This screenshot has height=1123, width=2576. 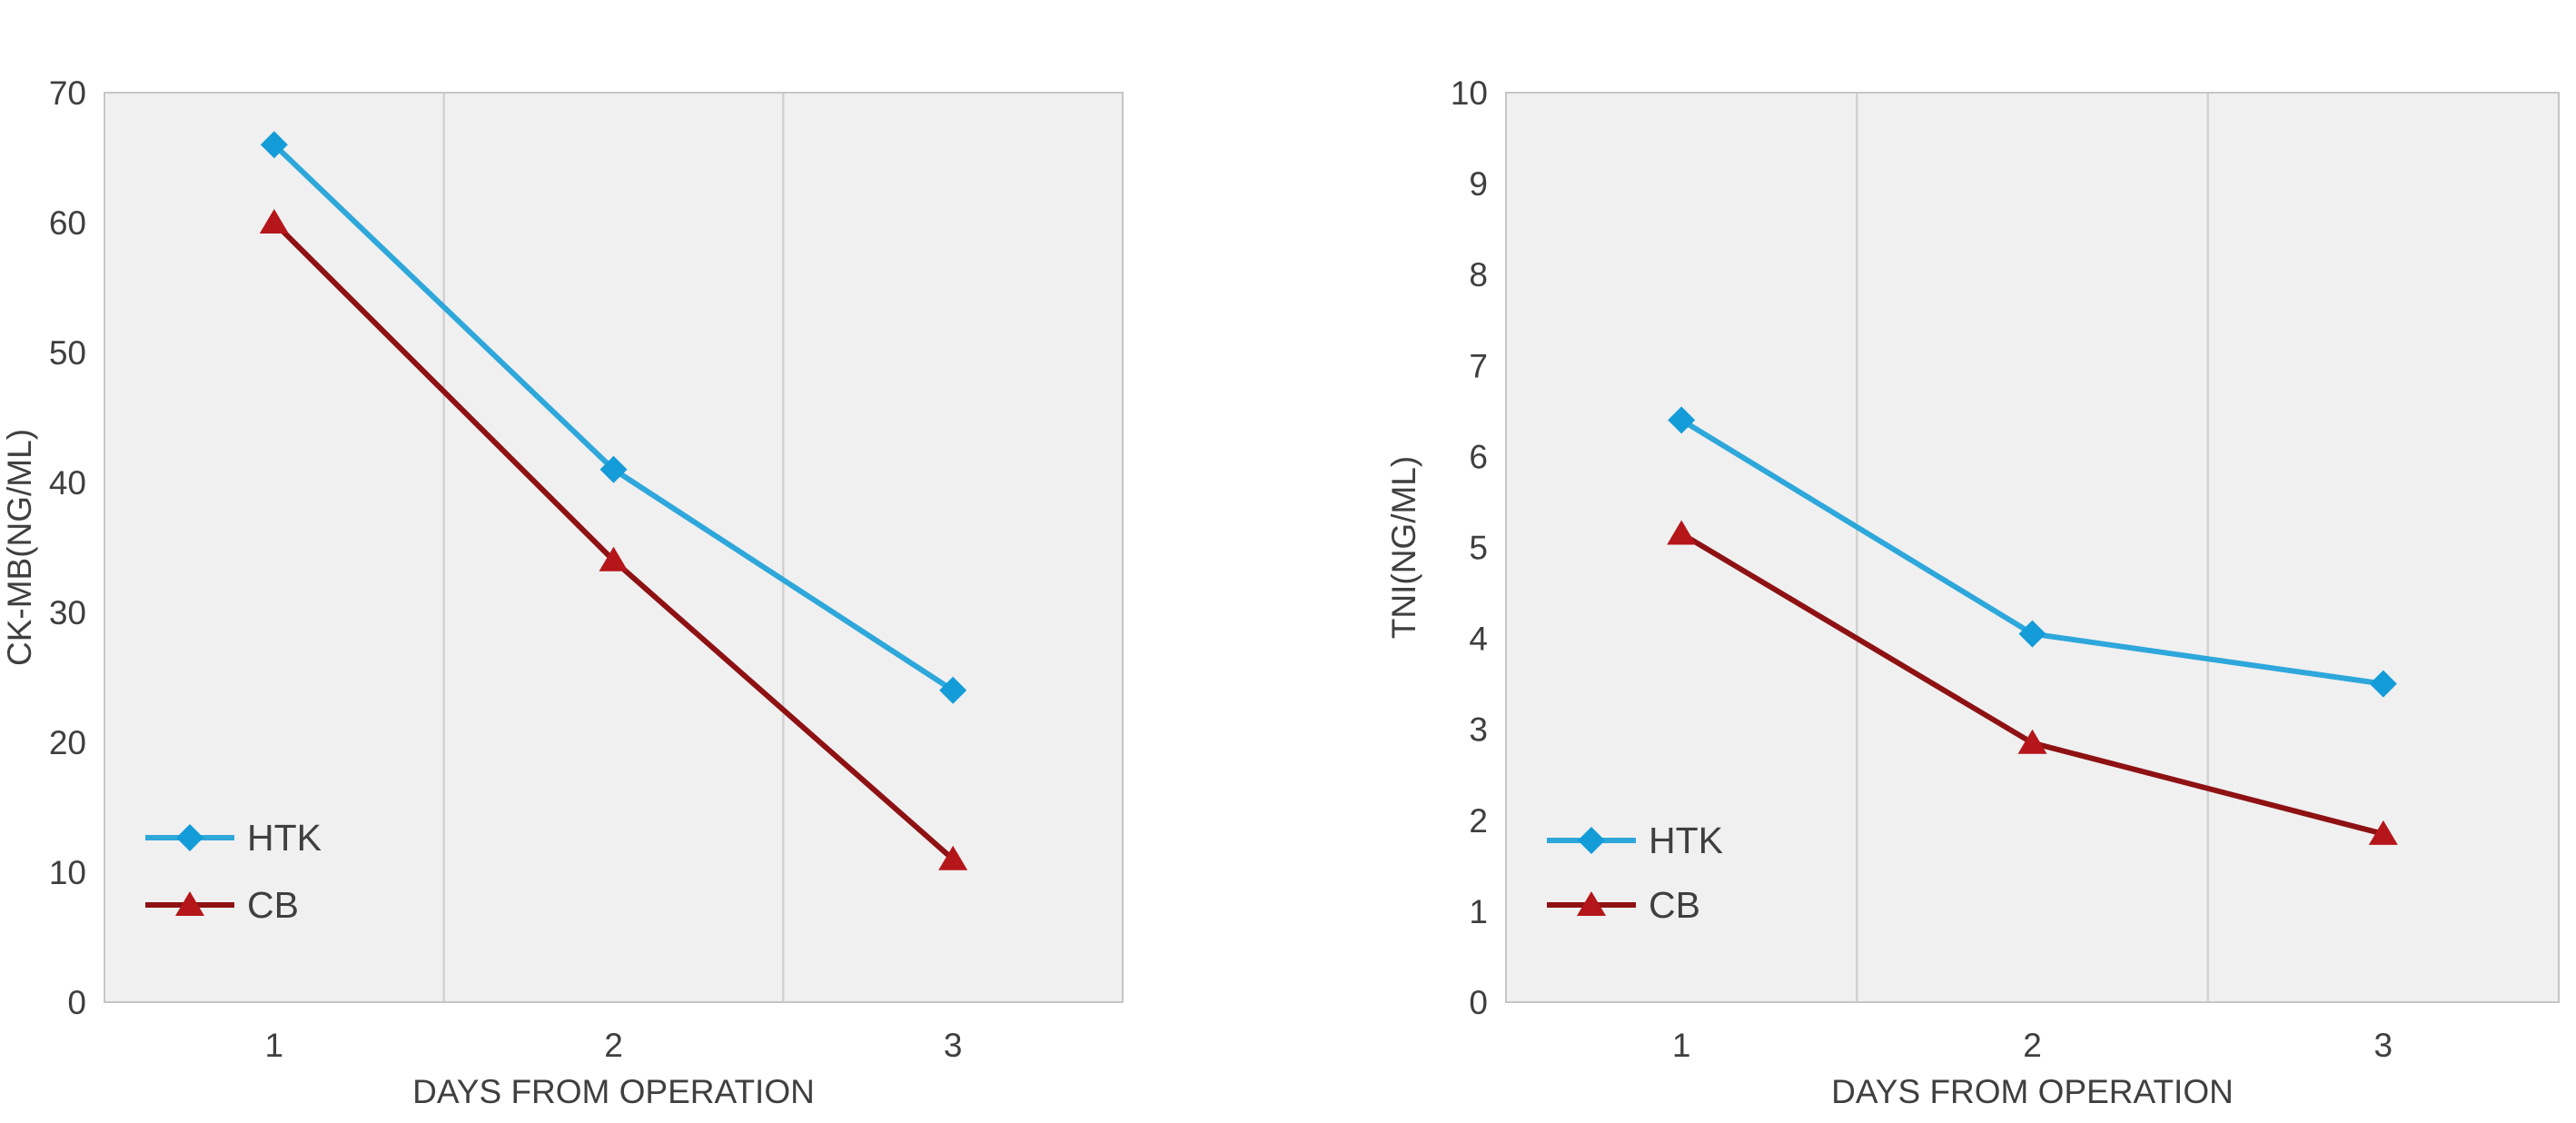 I want to click on ck-mb-legend-label-cb: CB, so click(x=273, y=905).